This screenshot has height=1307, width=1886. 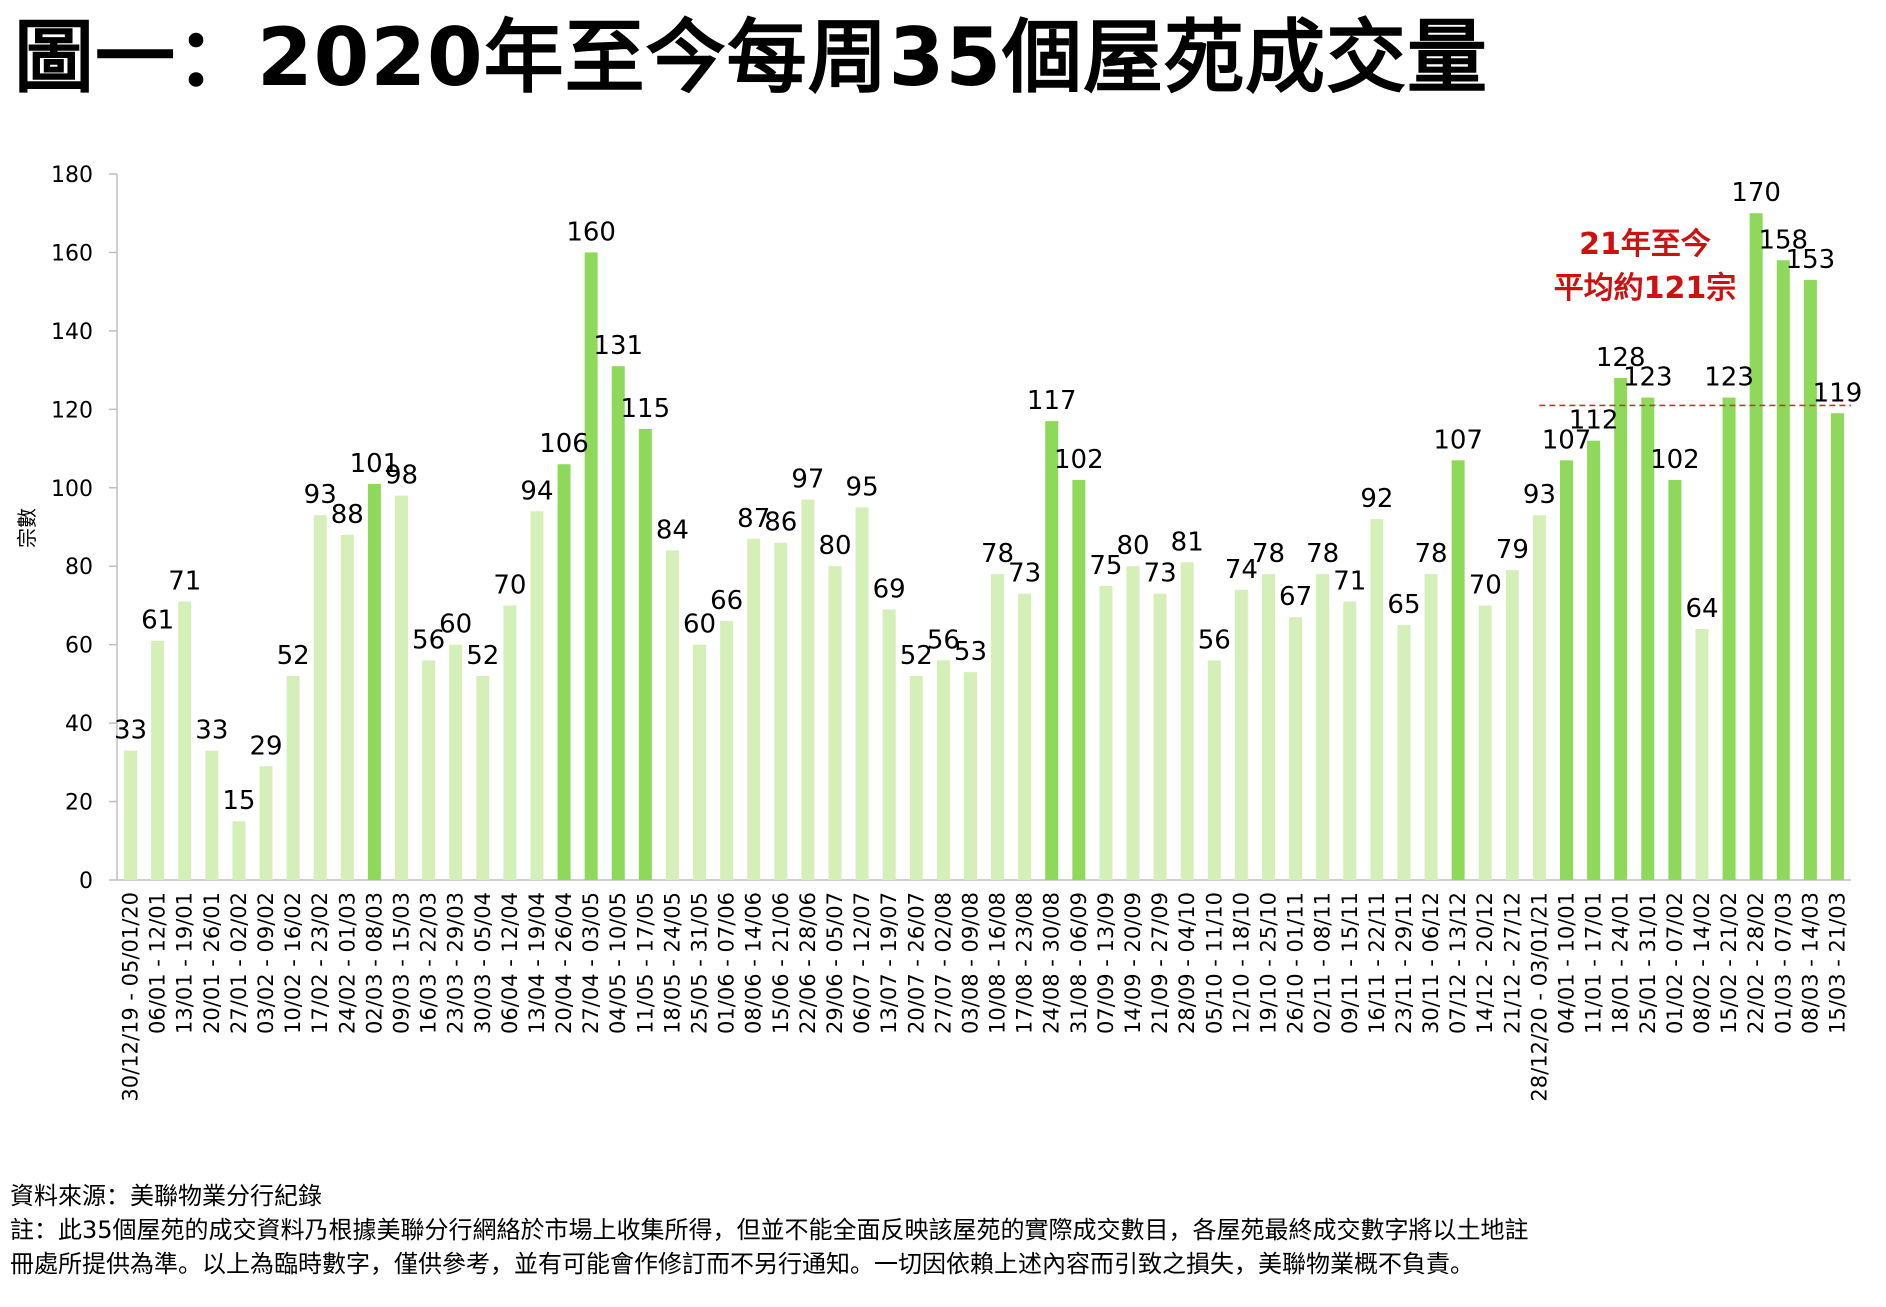 What do you see at coordinates (1025, 963) in the screenshot?
I see `x-tick-label: 17/08 - 23/08` at bounding box center [1025, 963].